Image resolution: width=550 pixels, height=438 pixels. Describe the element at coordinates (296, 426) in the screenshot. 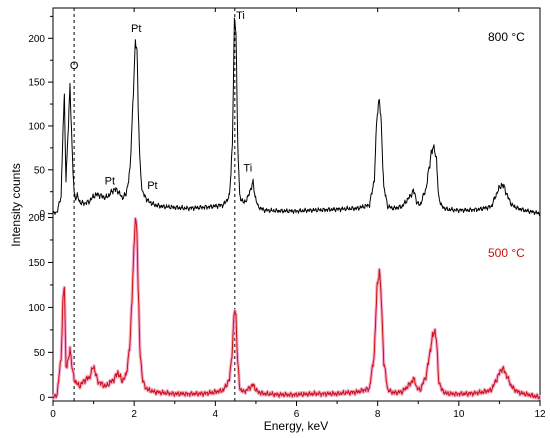

I see `x-axis-label: Energy, keV` at that location.